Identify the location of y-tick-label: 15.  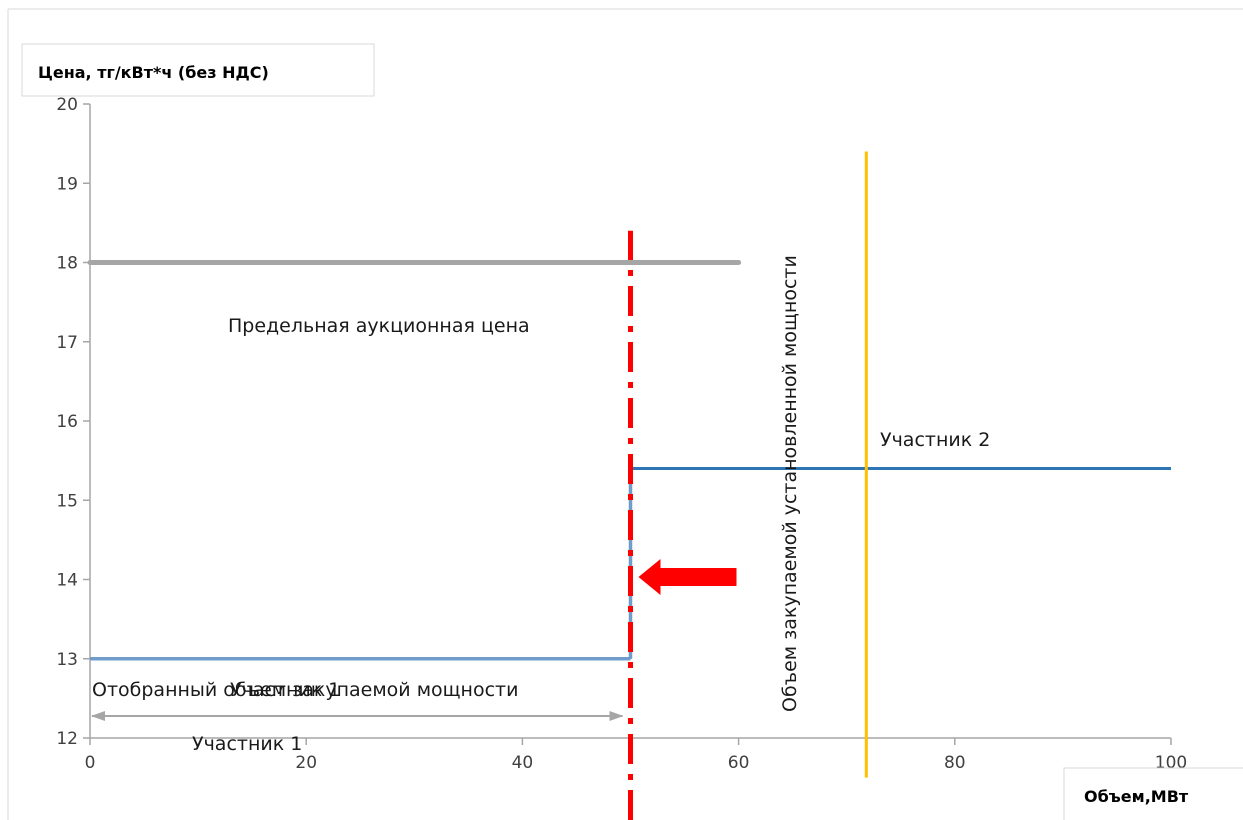
(67, 501).